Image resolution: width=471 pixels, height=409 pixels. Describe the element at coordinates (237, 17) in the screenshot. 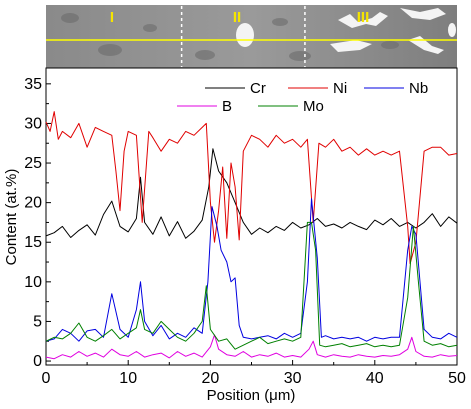

I see `zone-label-2: II` at that location.